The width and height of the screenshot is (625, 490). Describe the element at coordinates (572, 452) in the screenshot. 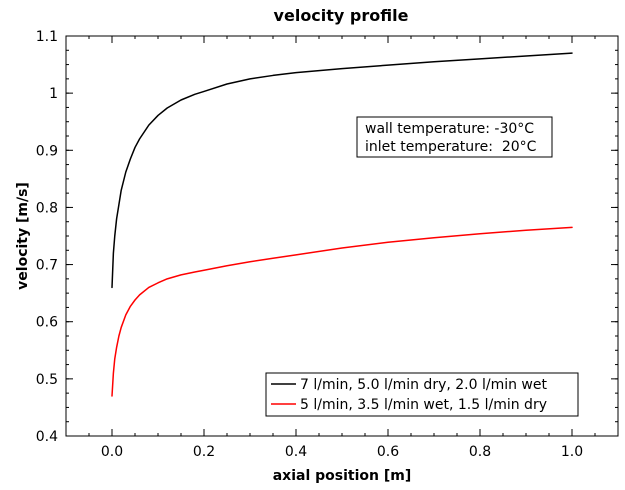

I see `x-tick-label: 1.0` at that location.